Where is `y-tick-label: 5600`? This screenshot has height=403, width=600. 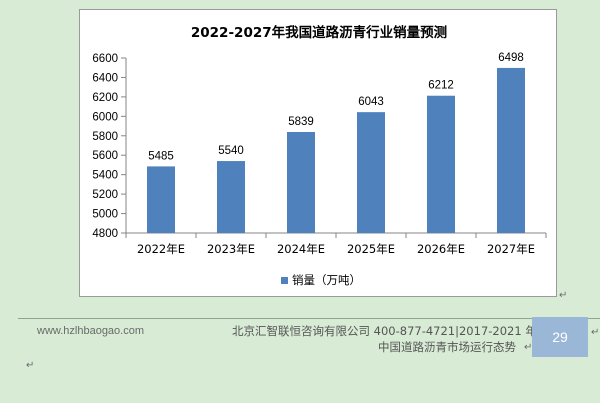 y-tick-label: 5600 is located at coordinates (105, 156).